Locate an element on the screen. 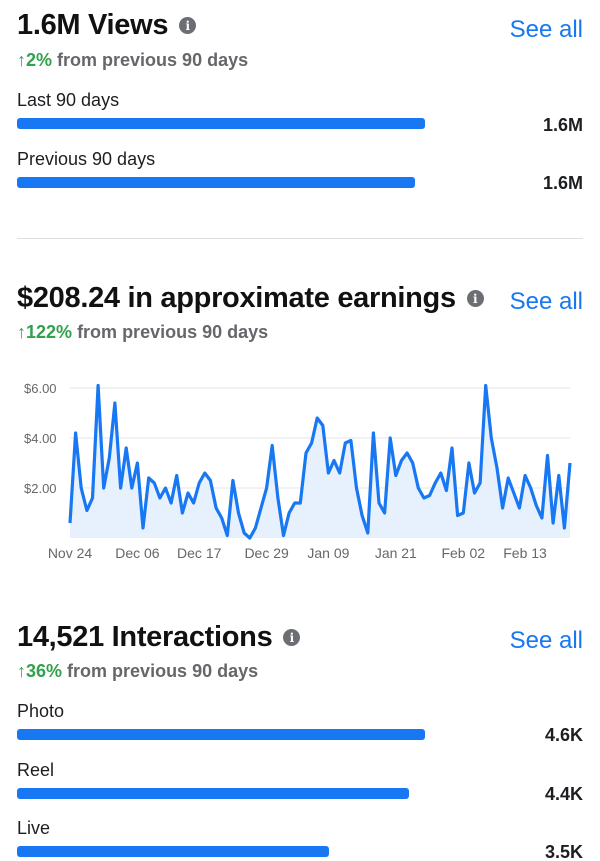 Image resolution: width=600 pixels, height=861 pixels. interactions-title-row: 14,521 Interactions i is located at coordinates (159, 637).